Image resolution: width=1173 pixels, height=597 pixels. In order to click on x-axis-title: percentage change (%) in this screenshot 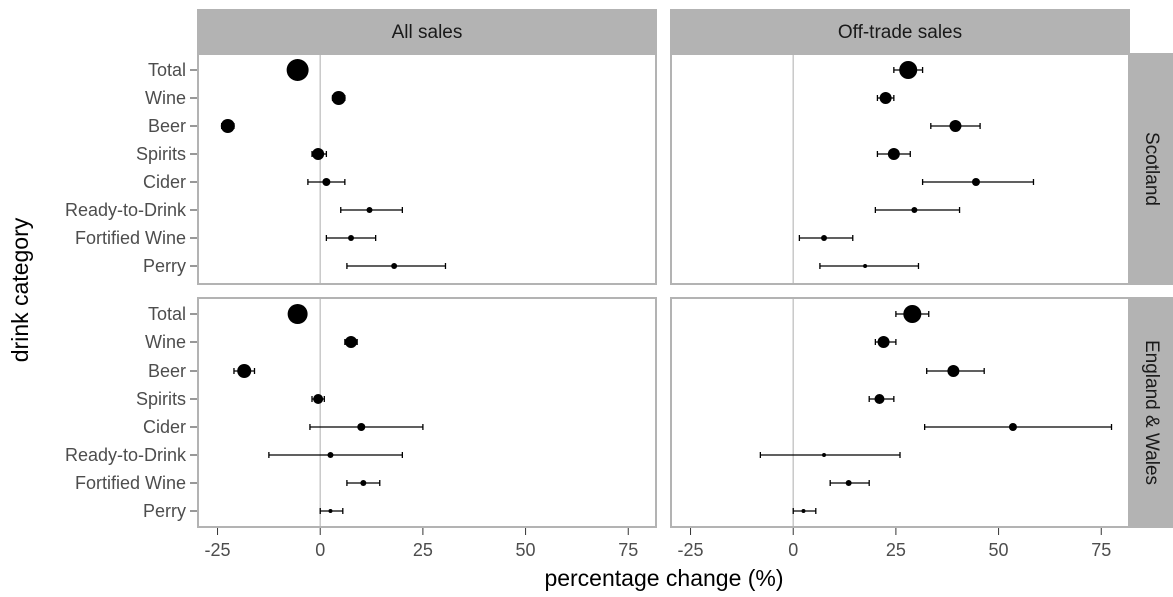, I will do `click(663, 578)`.